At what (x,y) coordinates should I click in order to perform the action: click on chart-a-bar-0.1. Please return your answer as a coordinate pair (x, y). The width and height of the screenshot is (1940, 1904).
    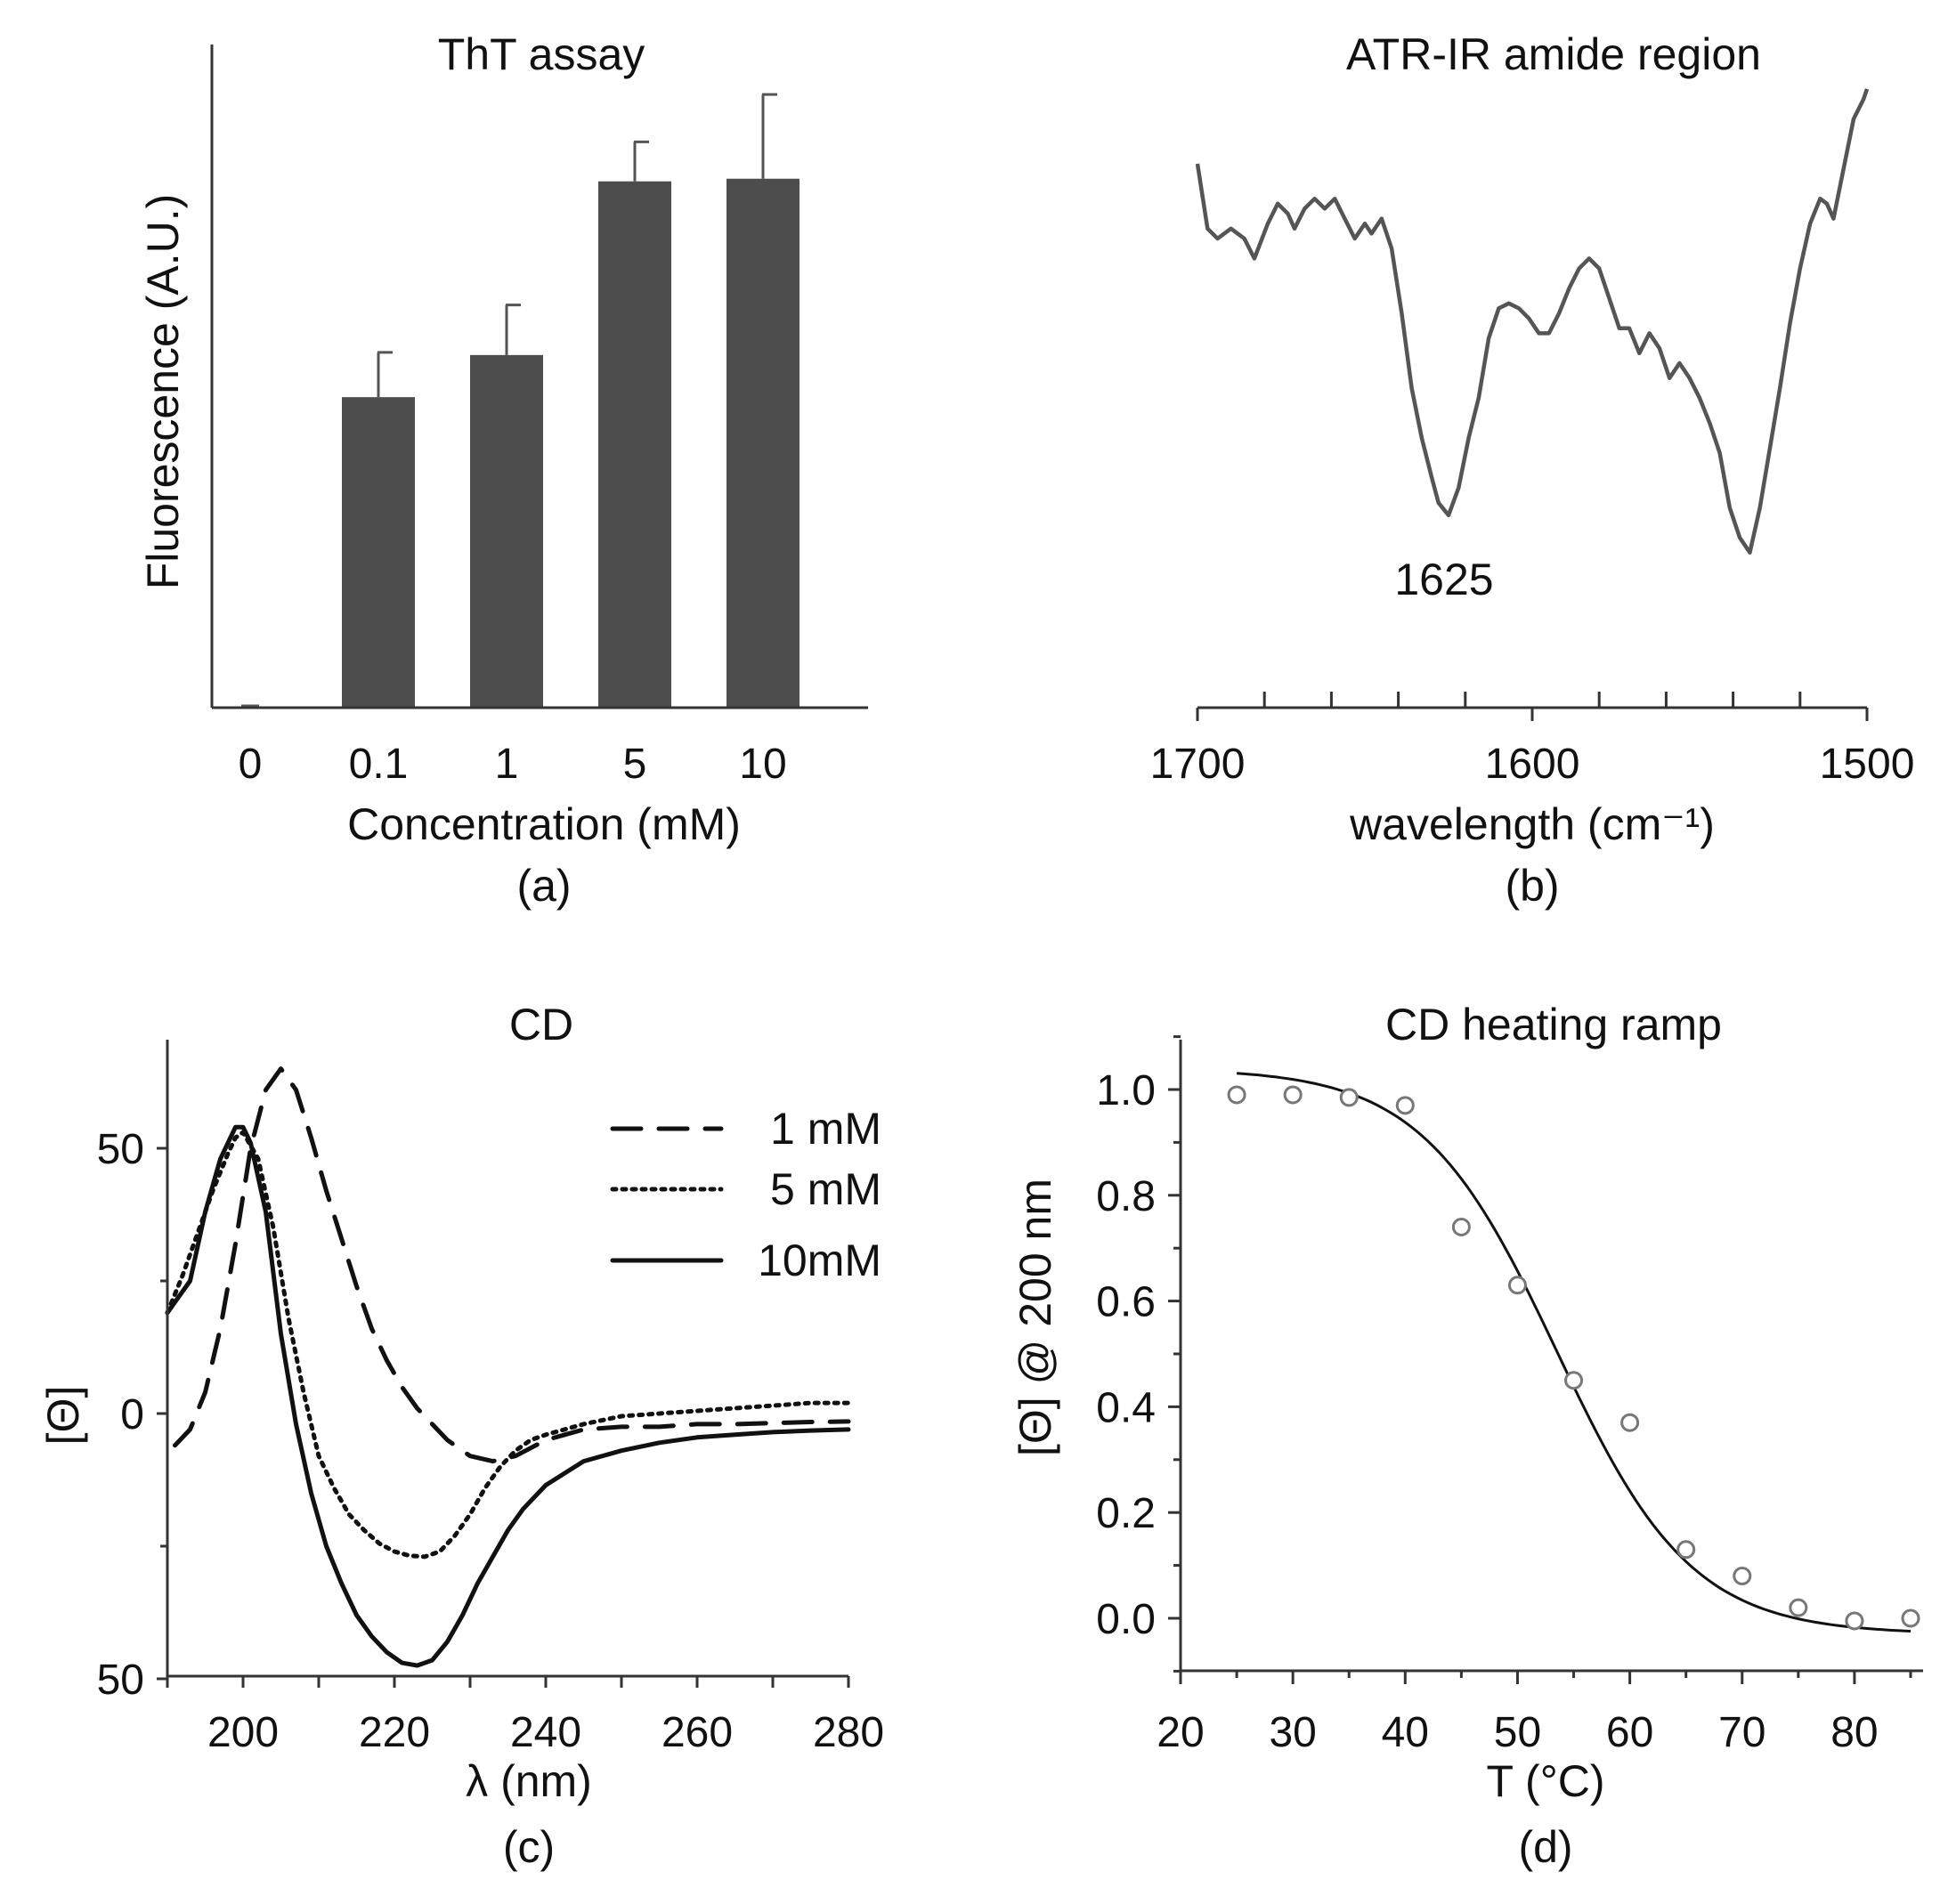
    Looking at the image, I should click on (378, 553).